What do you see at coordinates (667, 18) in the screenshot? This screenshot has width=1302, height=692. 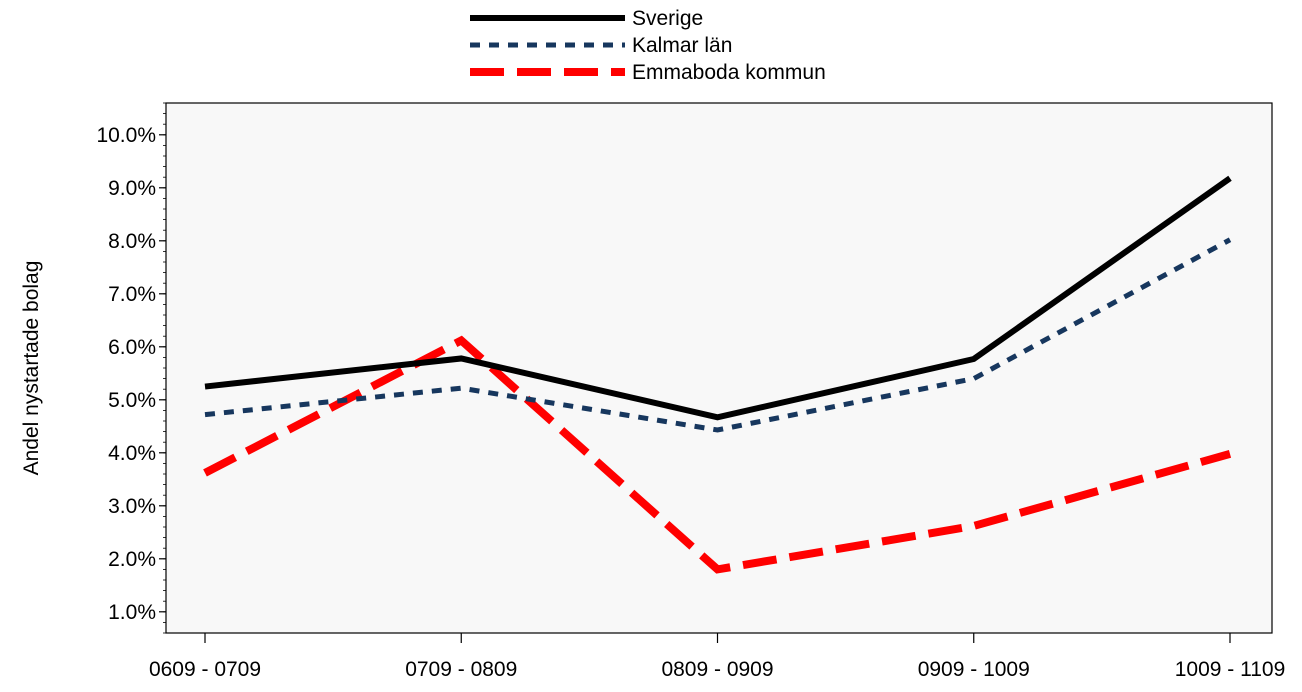 I see `legend-label: Sverige` at bounding box center [667, 18].